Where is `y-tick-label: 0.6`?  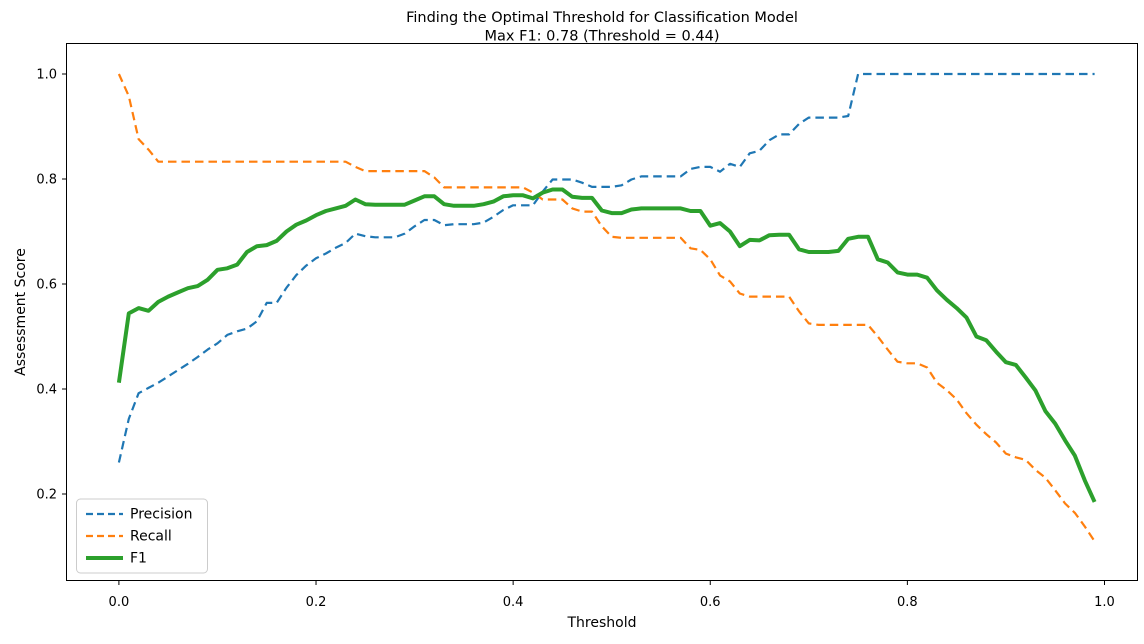
y-tick-label: 0.6 is located at coordinates (46, 285).